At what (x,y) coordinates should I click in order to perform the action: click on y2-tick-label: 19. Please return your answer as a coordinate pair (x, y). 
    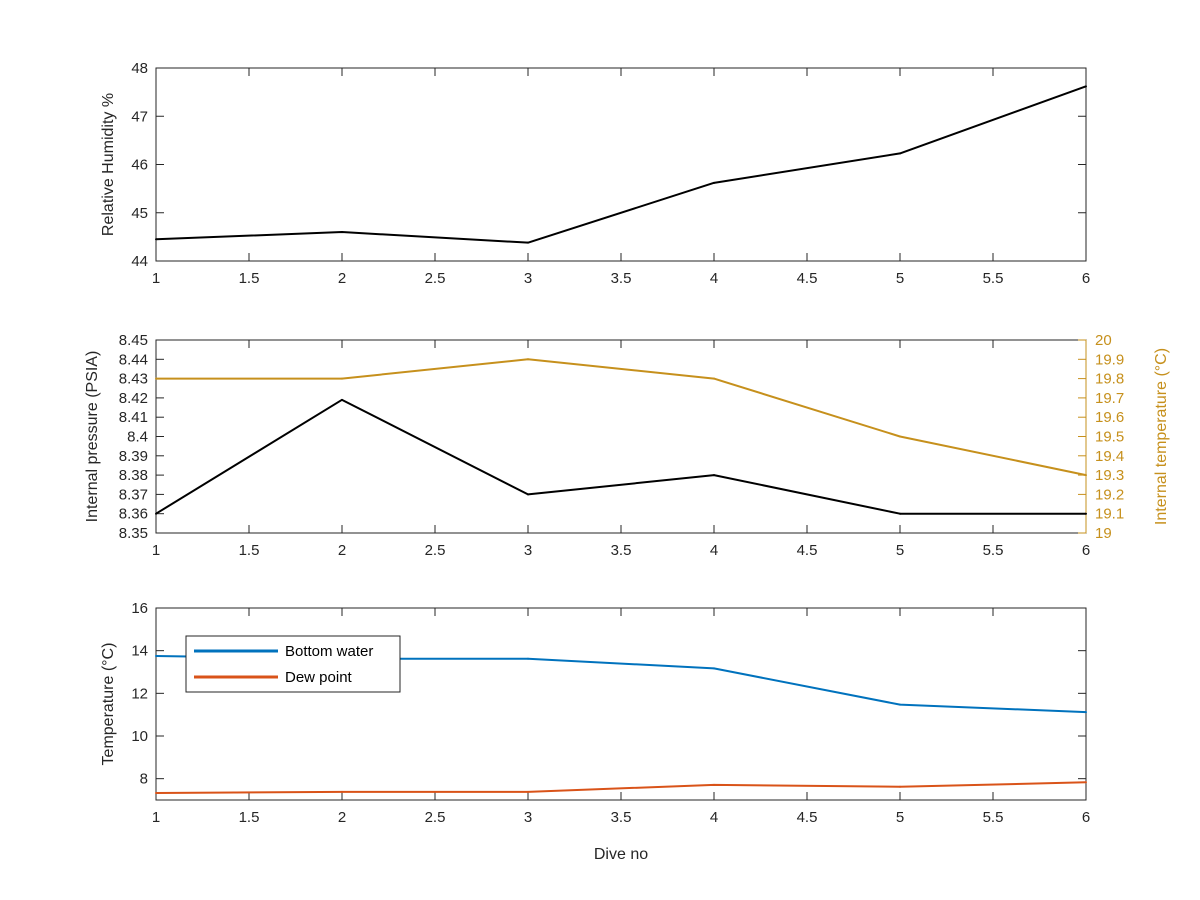
    Looking at the image, I should click on (1103, 533).